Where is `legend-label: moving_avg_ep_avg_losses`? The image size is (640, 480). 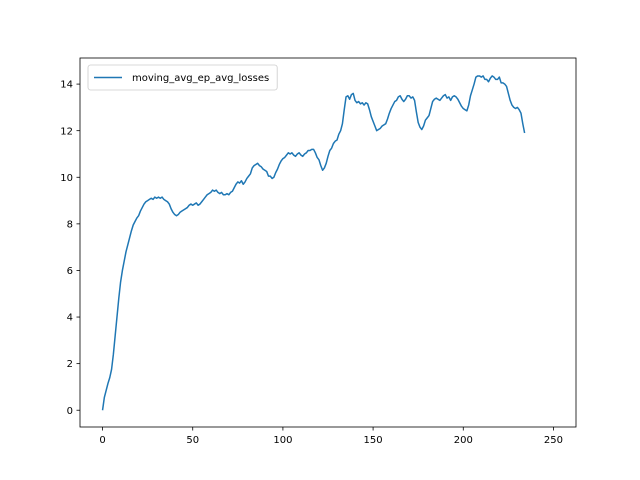
legend-label: moving_avg_ep_avg_losses is located at coordinates (200, 78).